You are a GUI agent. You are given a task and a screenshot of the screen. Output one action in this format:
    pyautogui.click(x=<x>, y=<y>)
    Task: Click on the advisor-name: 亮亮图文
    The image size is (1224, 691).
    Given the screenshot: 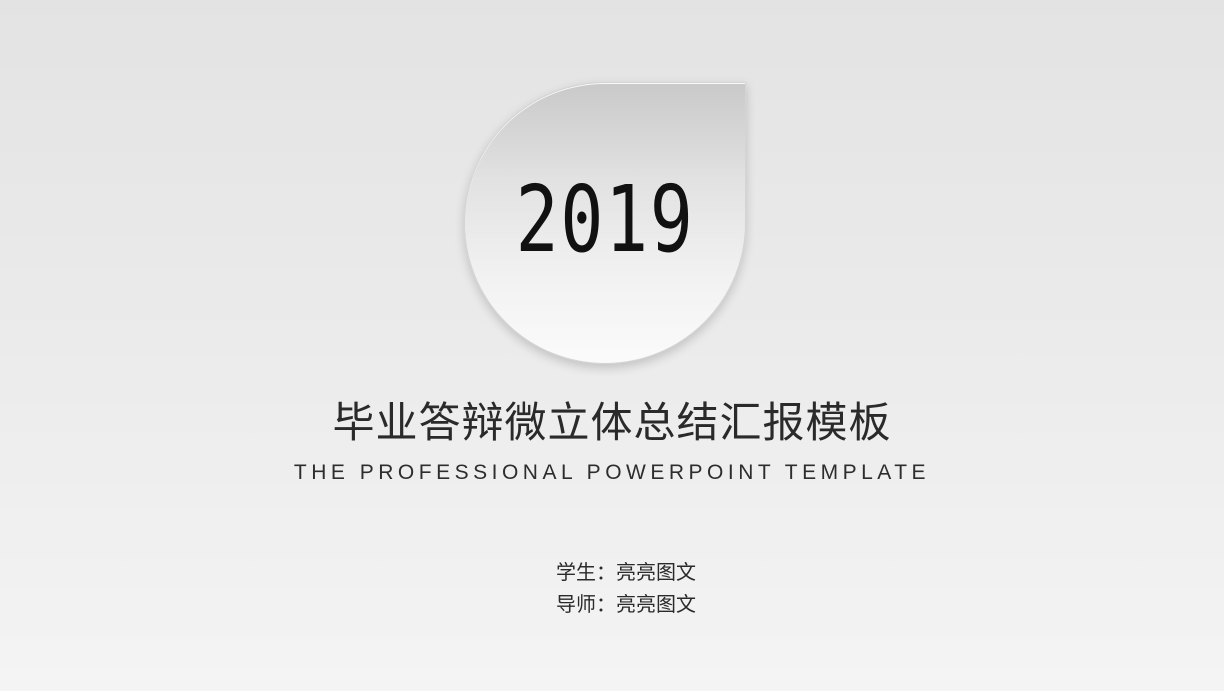 What is the action you would take?
    pyautogui.click(x=656, y=604)
    